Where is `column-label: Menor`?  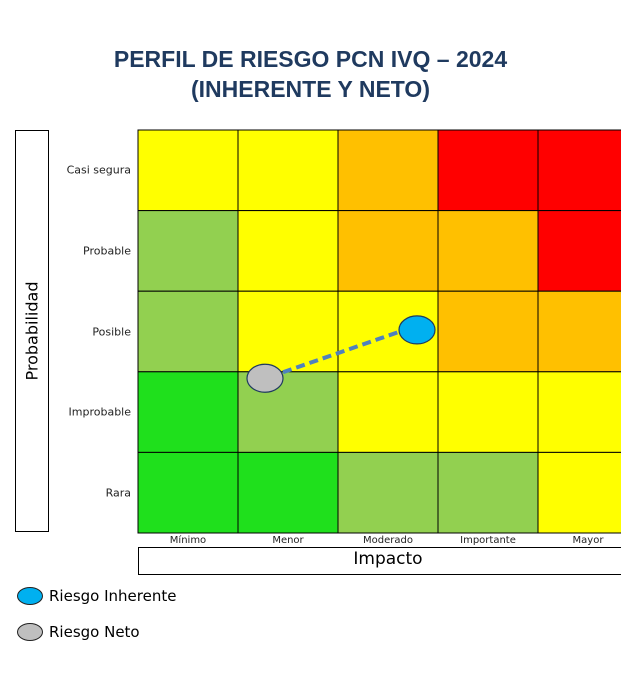
column-label: Menor is located at coordinates (288, 540).